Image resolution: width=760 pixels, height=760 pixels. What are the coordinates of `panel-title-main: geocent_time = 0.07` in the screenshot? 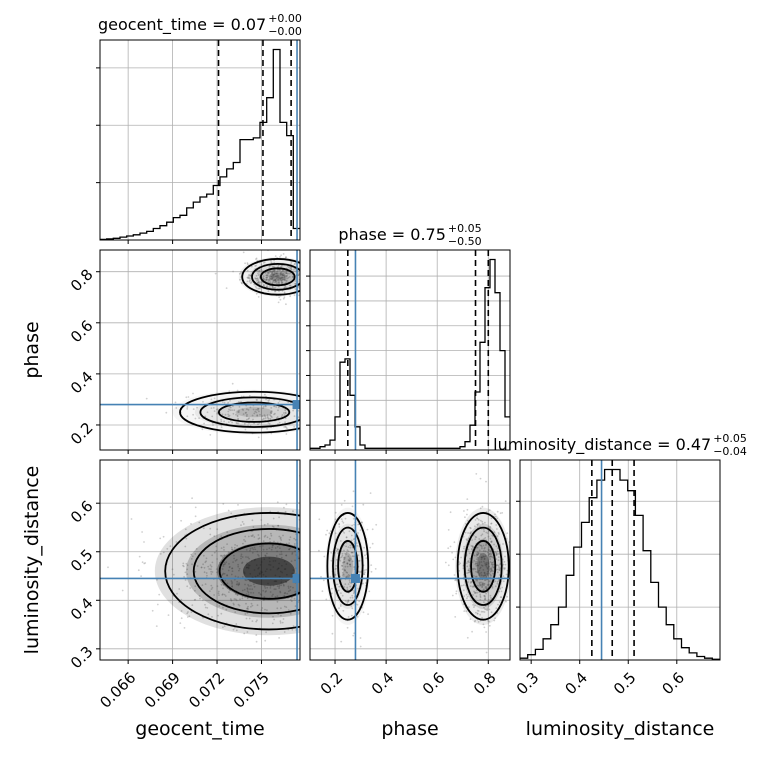 It's located at (182, 25).